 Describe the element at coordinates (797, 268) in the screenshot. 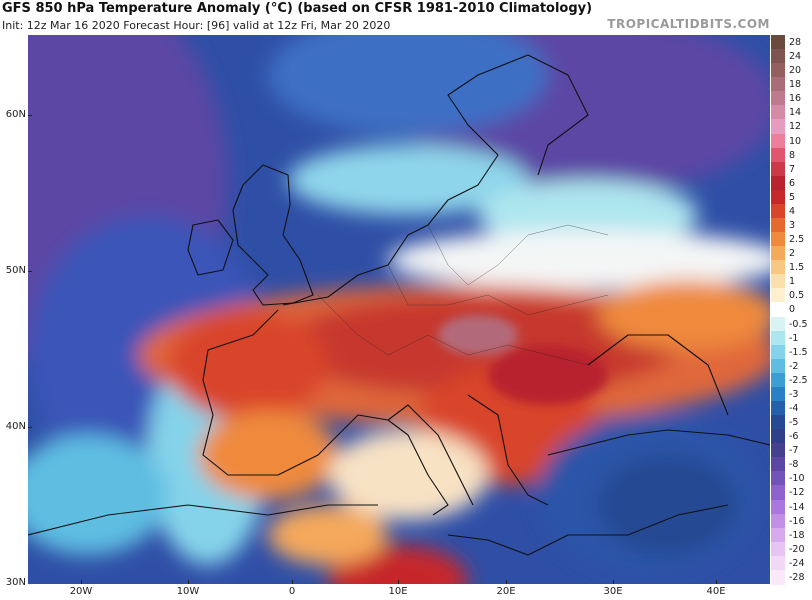

I see `colorbar-label: 1.5` at that location.